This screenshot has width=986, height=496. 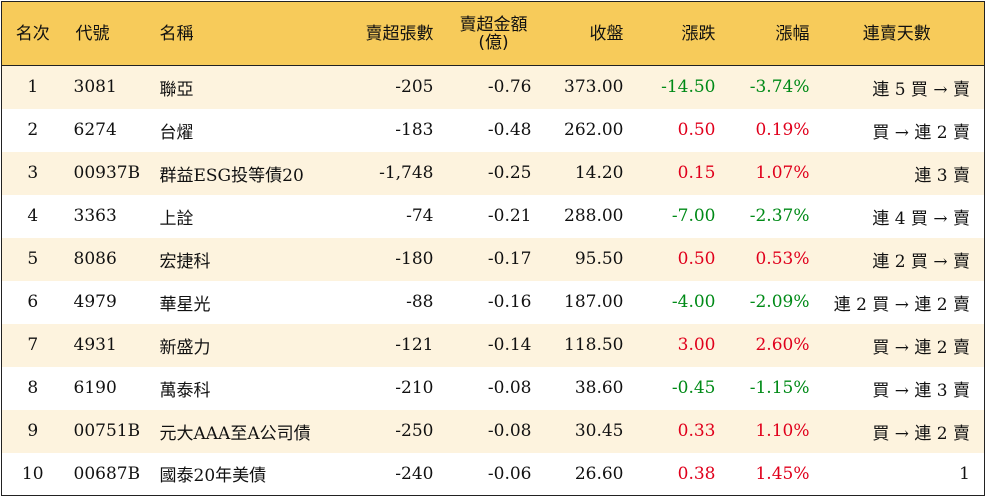 What do you see at coordinates (696, 473) in the screenshot?
I see `cell-change: 0.38` at bounding box center [696, 473].